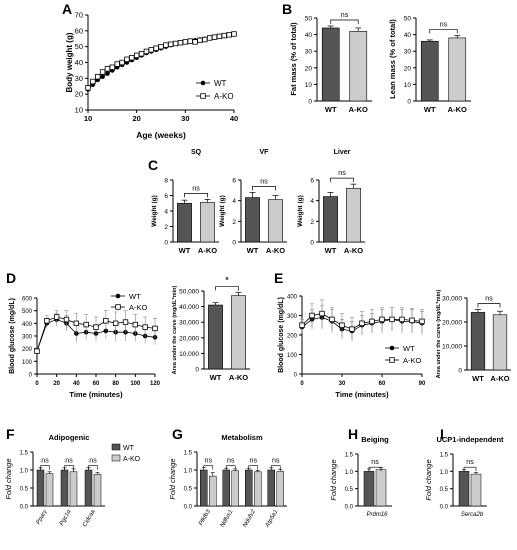 The height and width of the screenshot is (550, 517). I want to click on panel-letter: H, so click(353, 434).